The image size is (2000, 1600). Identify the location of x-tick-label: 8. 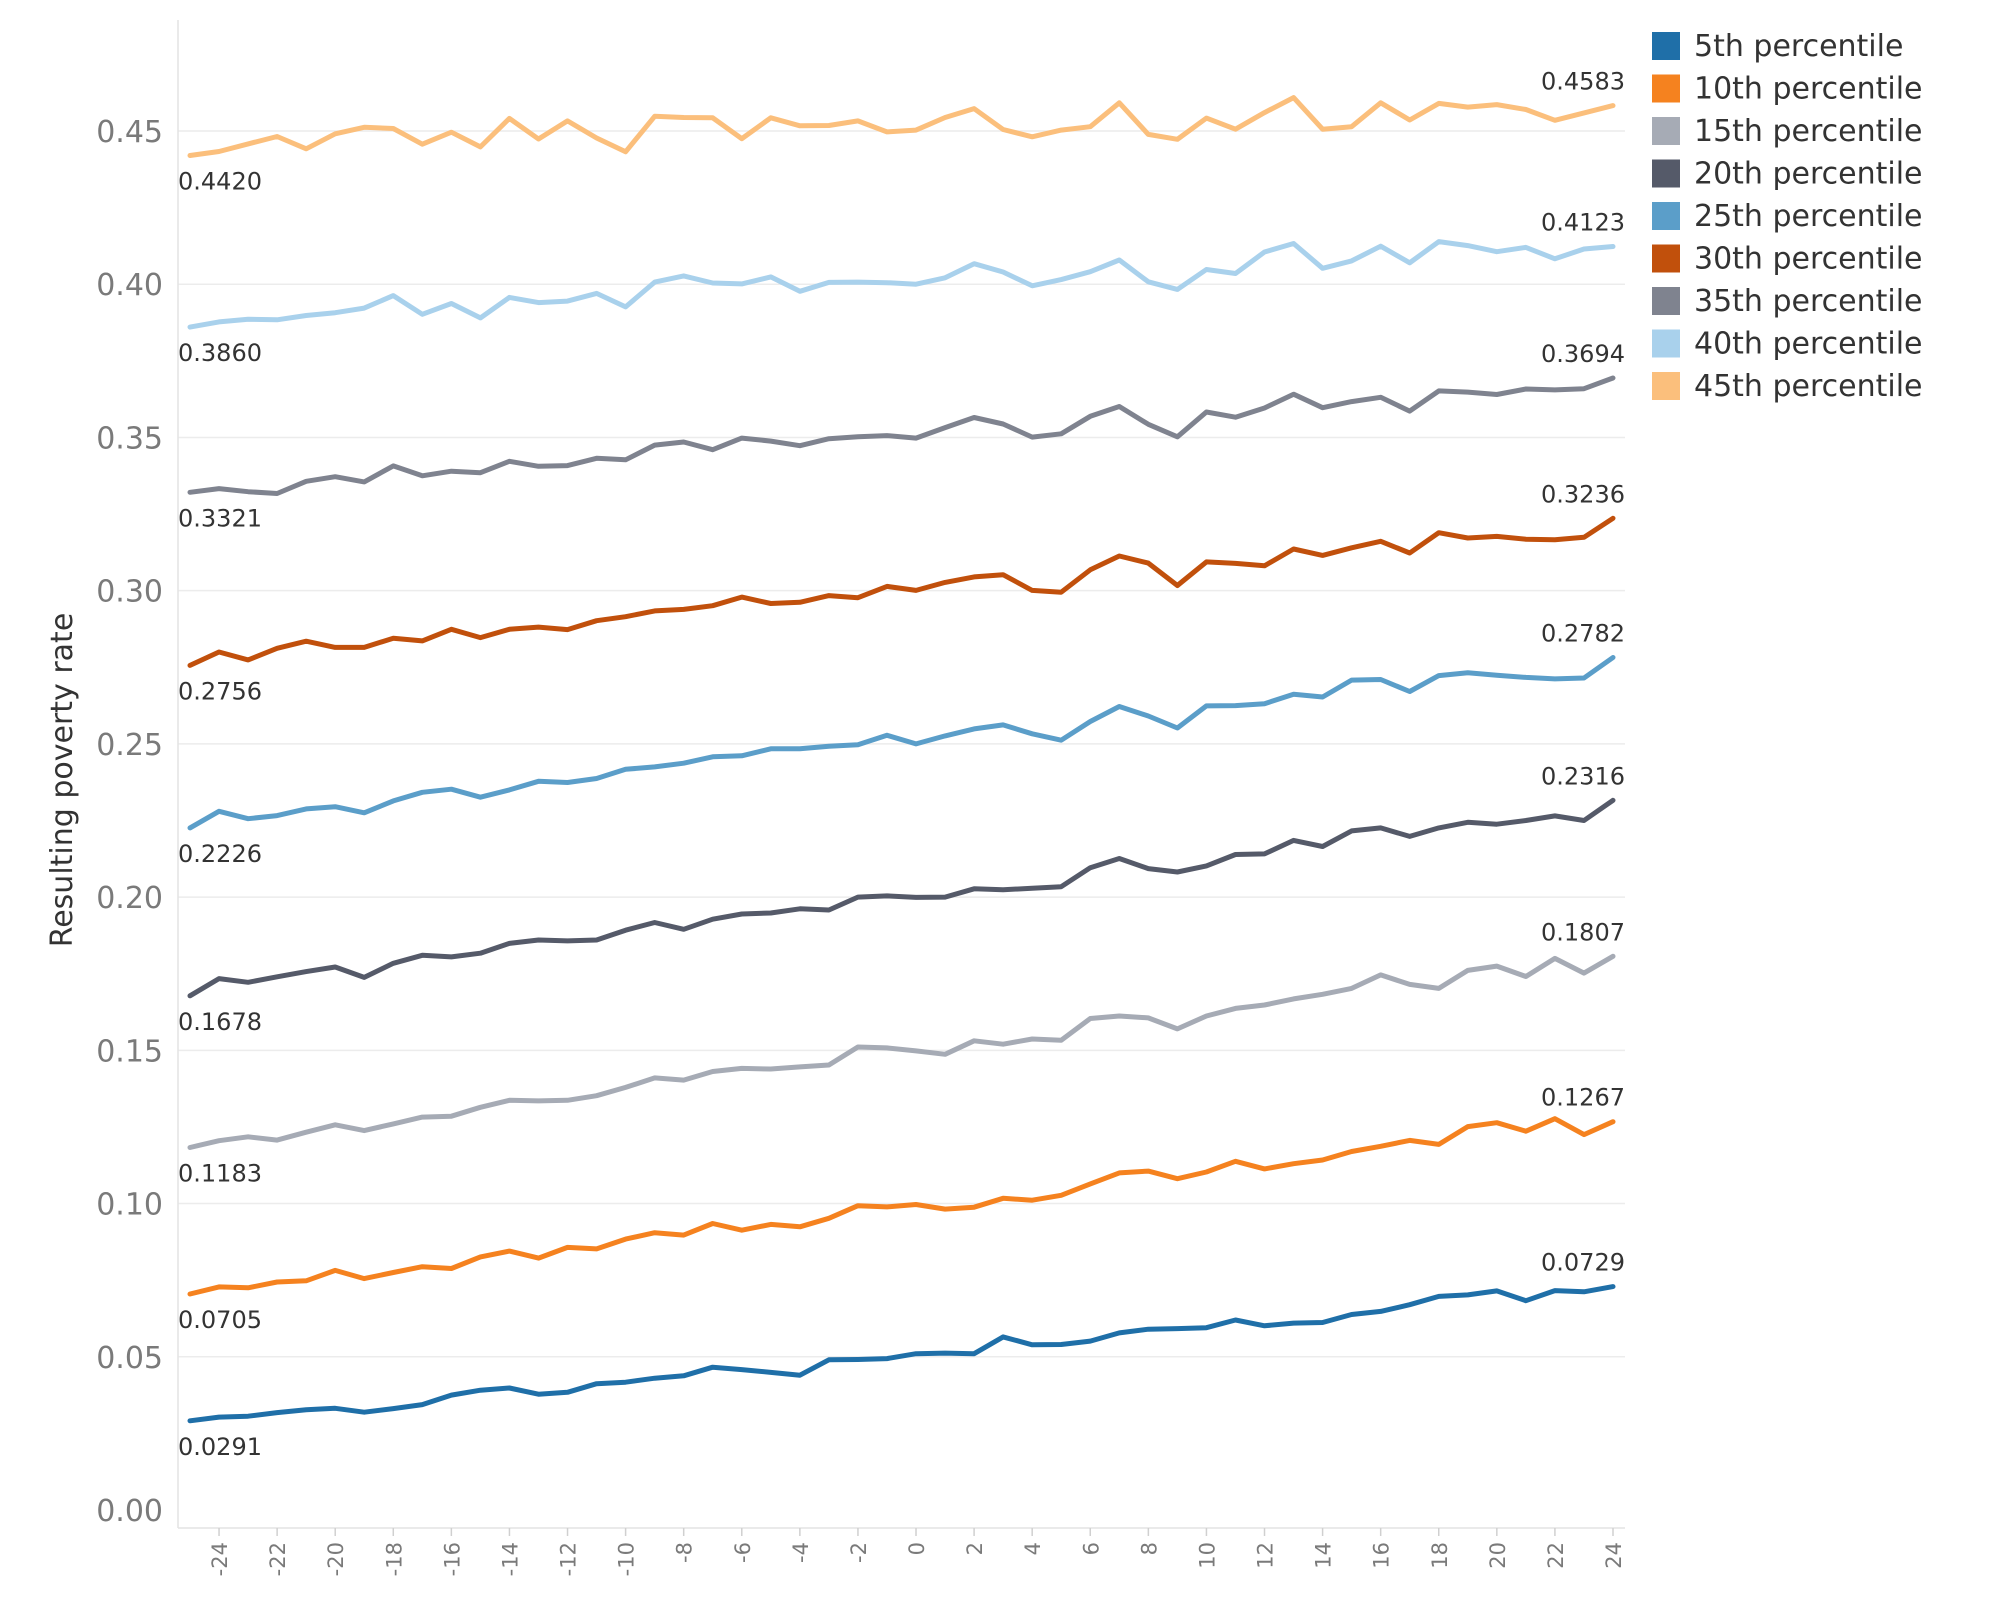
(1149, 1548).